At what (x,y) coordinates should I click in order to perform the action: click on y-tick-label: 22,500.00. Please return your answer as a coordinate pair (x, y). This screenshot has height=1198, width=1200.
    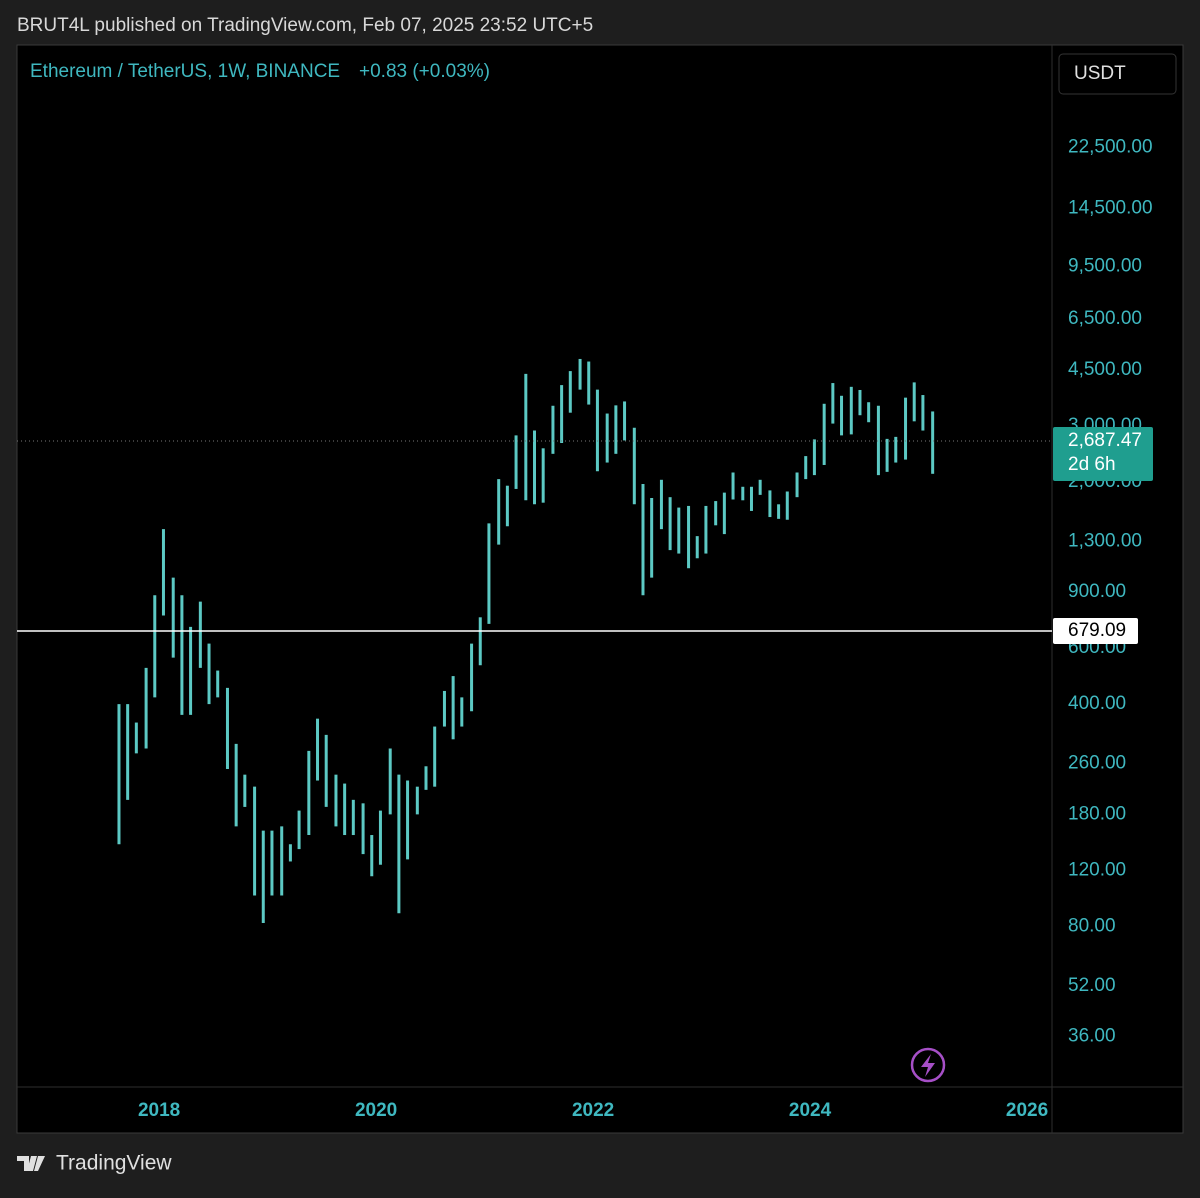
    Looking at the image, I should click on (1110, 147).